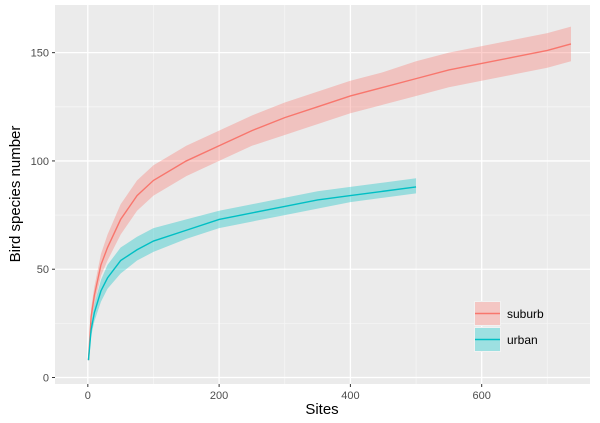  I want to click on legend-label-suburb: suburb, so click(525, 314).